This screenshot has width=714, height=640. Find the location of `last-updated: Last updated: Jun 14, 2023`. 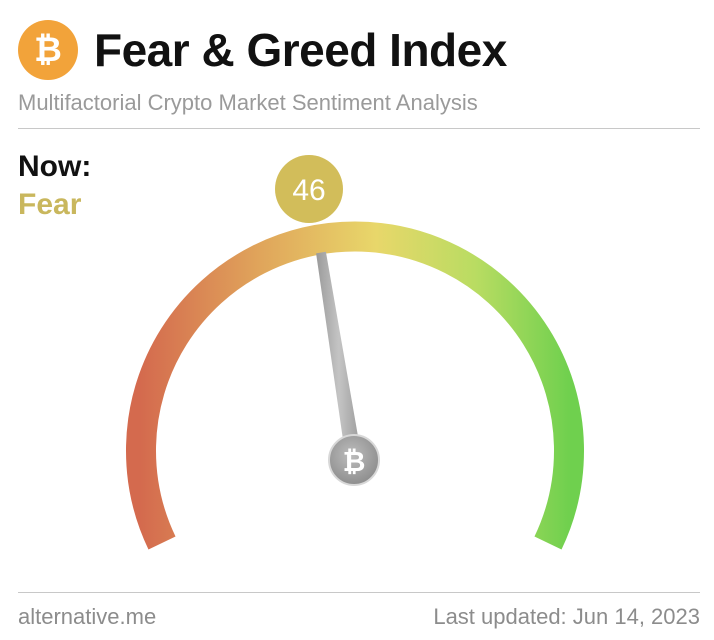

last-updated: Last updated: Jun 14, 2023 is located at coordinates (566, 616).